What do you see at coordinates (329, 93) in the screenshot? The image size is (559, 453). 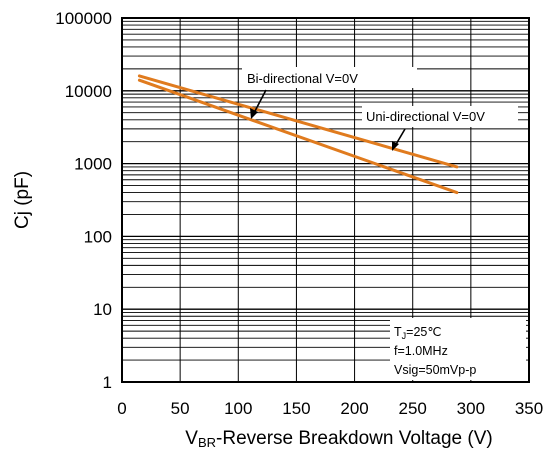 I see `annotation-bi-directional: Bi-directional V=0V` at bounding box center [329, 93].